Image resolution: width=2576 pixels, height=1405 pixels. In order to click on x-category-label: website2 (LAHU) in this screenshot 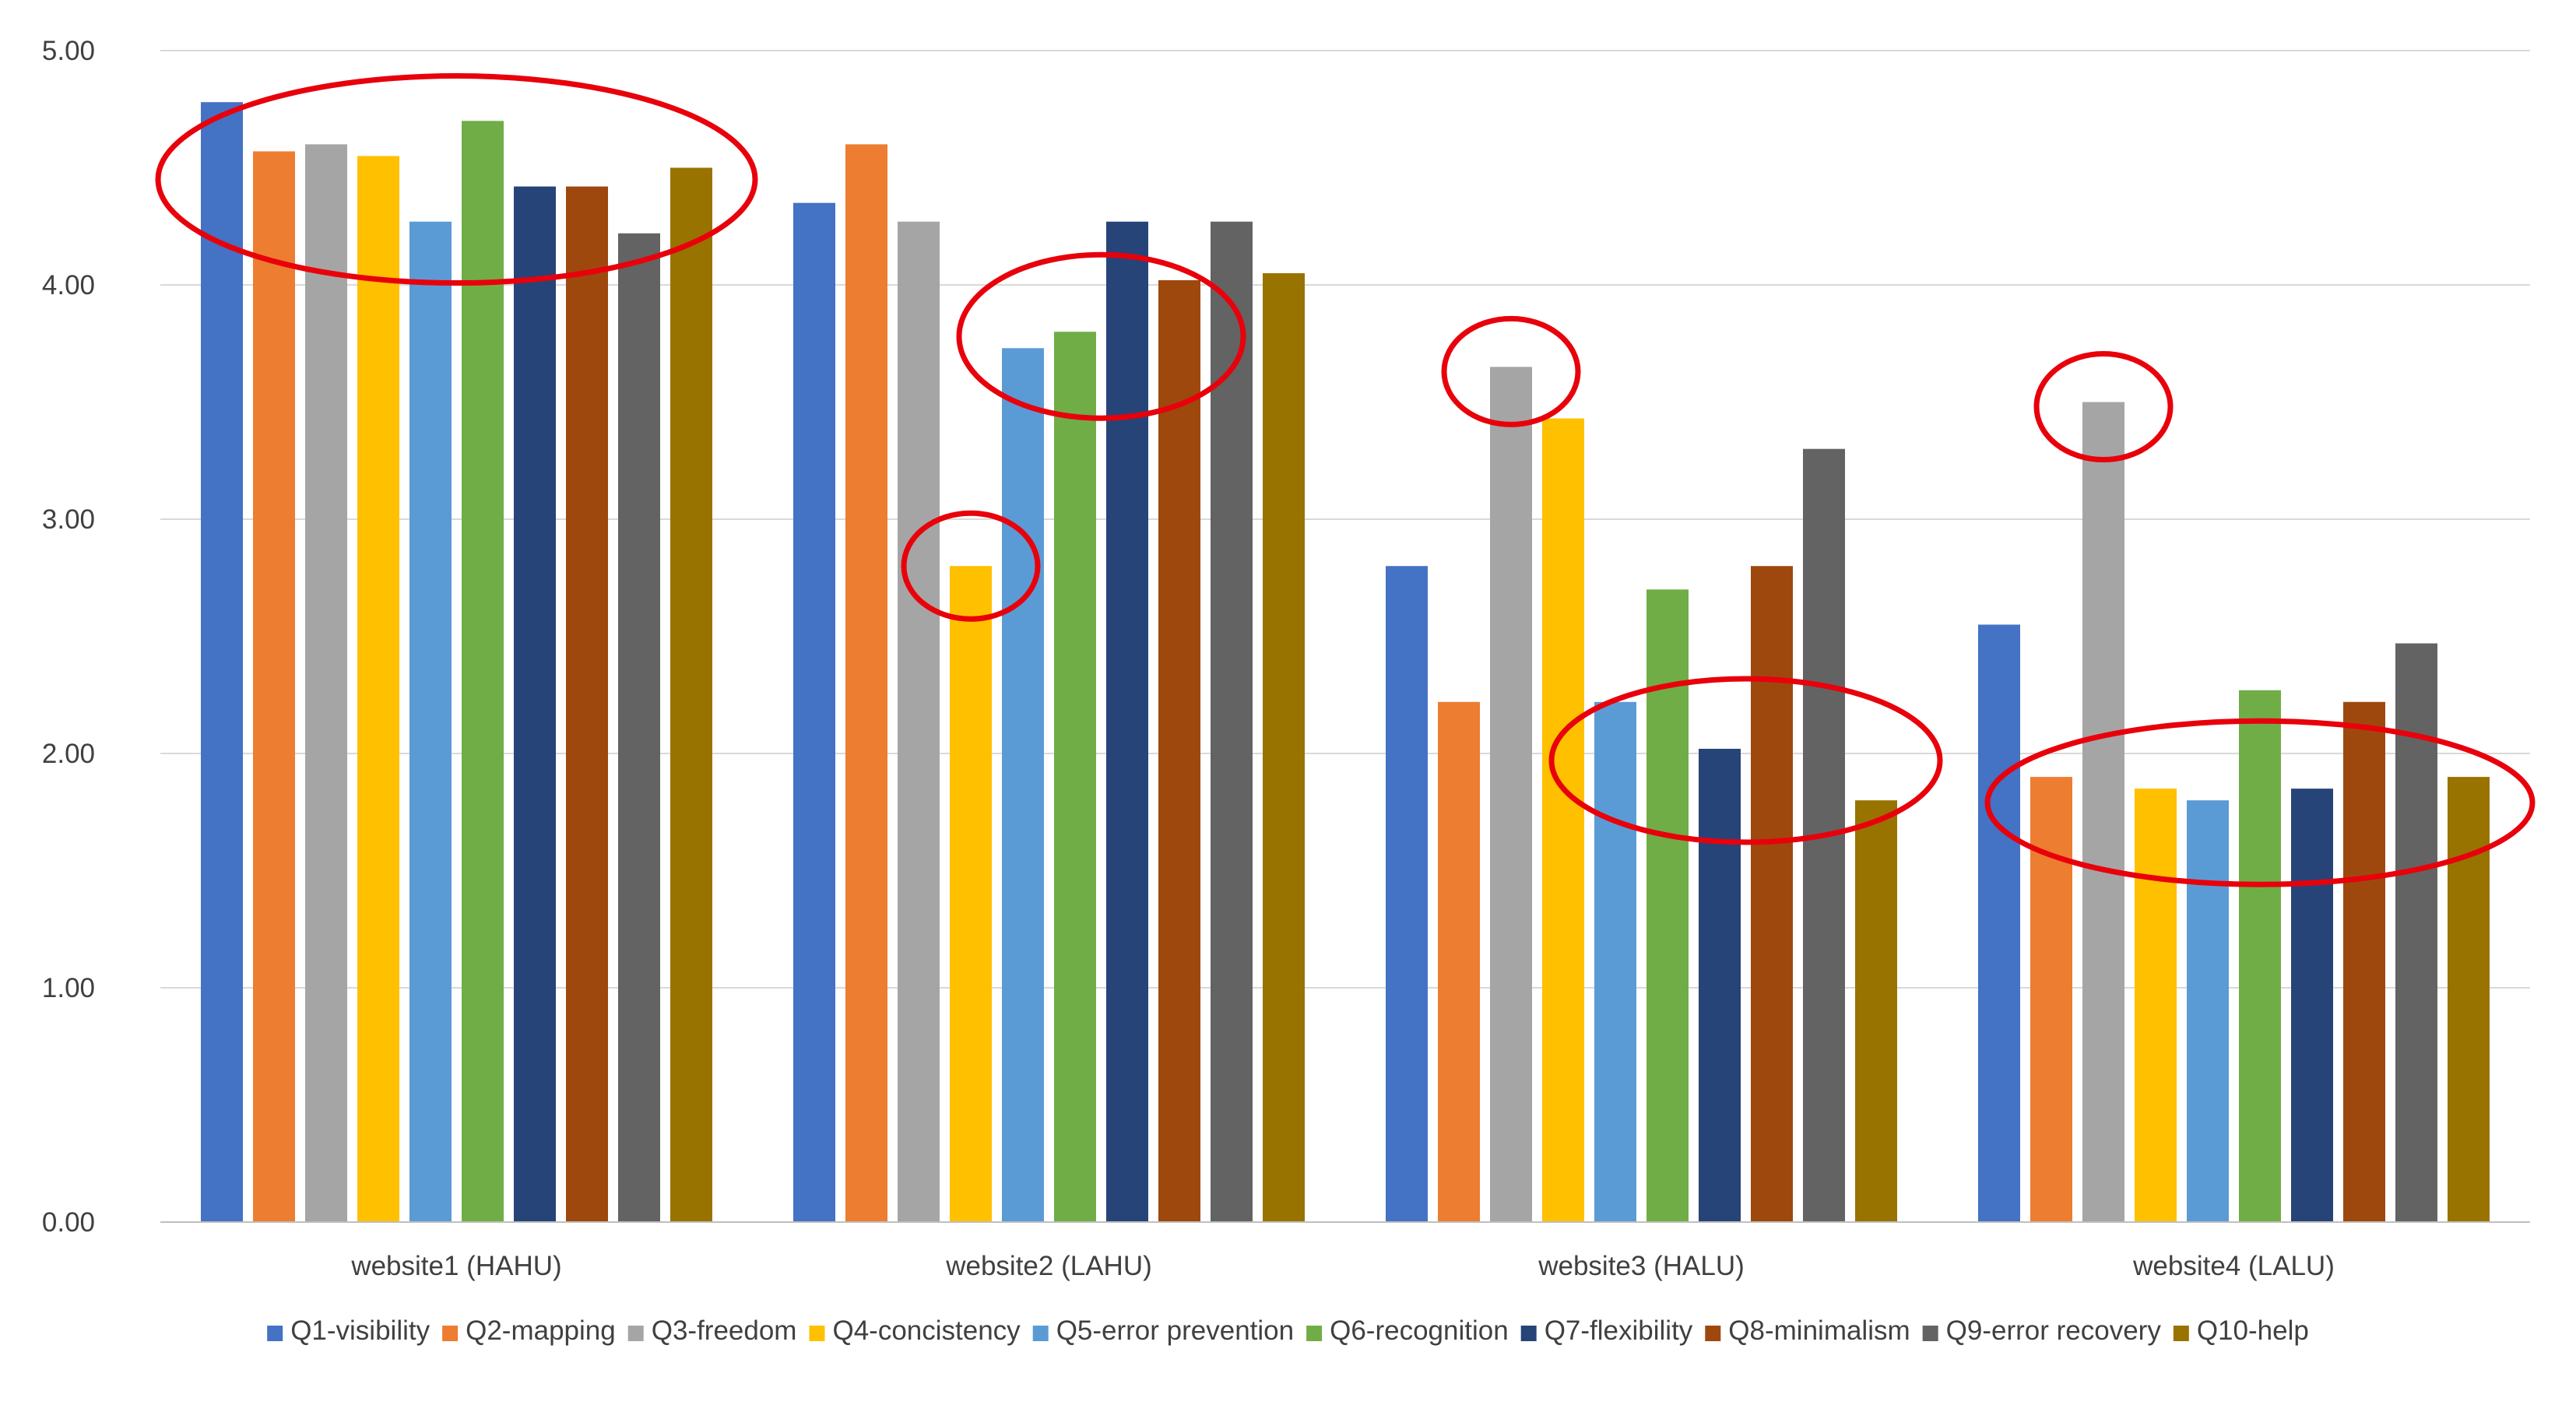, I will do `click(1048, 1266)`.